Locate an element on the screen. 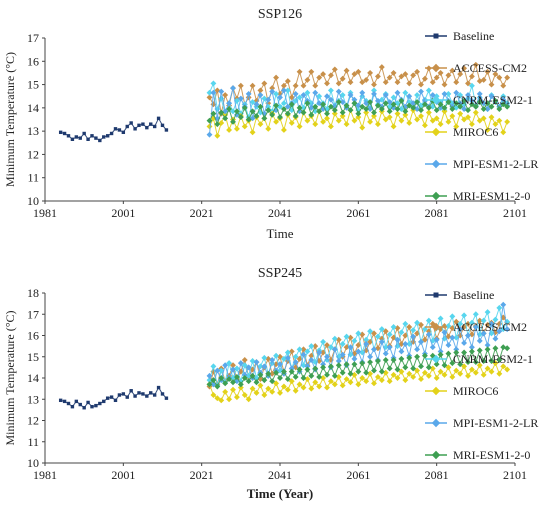 The image size is (550, 507). series-line is located at coordinates (113, 129).